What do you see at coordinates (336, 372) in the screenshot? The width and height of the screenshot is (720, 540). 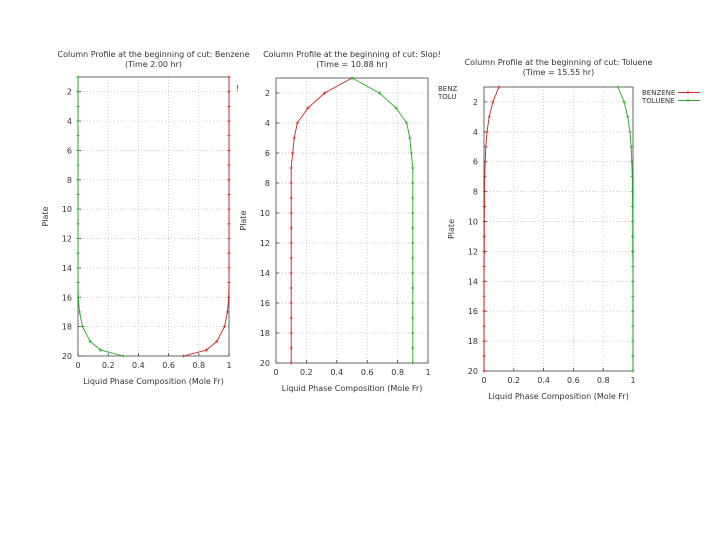 I see `x-tick-label: 0.4` at bounding box center [336, 372].